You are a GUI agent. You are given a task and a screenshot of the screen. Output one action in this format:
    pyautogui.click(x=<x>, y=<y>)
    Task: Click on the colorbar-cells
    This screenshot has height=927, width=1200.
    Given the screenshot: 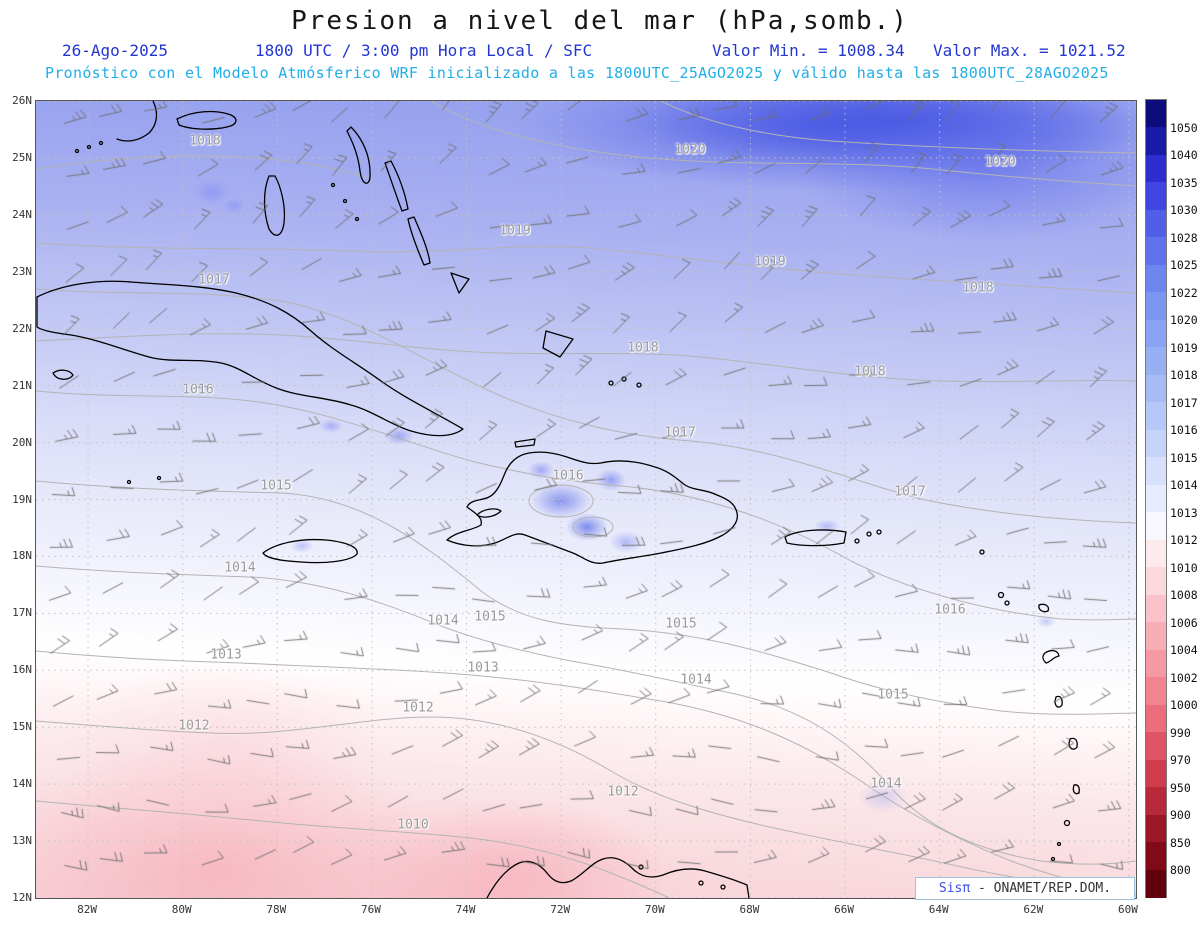 What is the action you would take?
    pyautogui.click(x=1156, y=498)
    